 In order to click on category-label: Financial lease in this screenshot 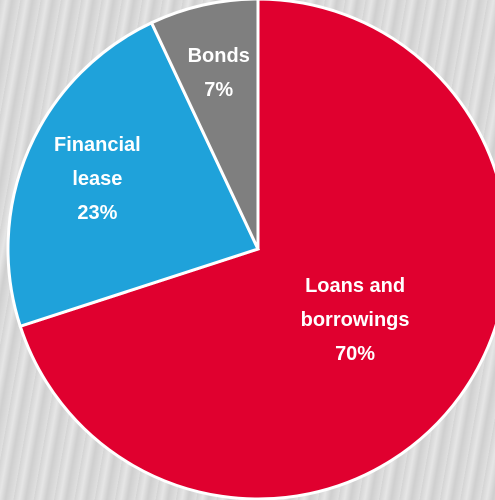, I will do `click(97, 162)`.